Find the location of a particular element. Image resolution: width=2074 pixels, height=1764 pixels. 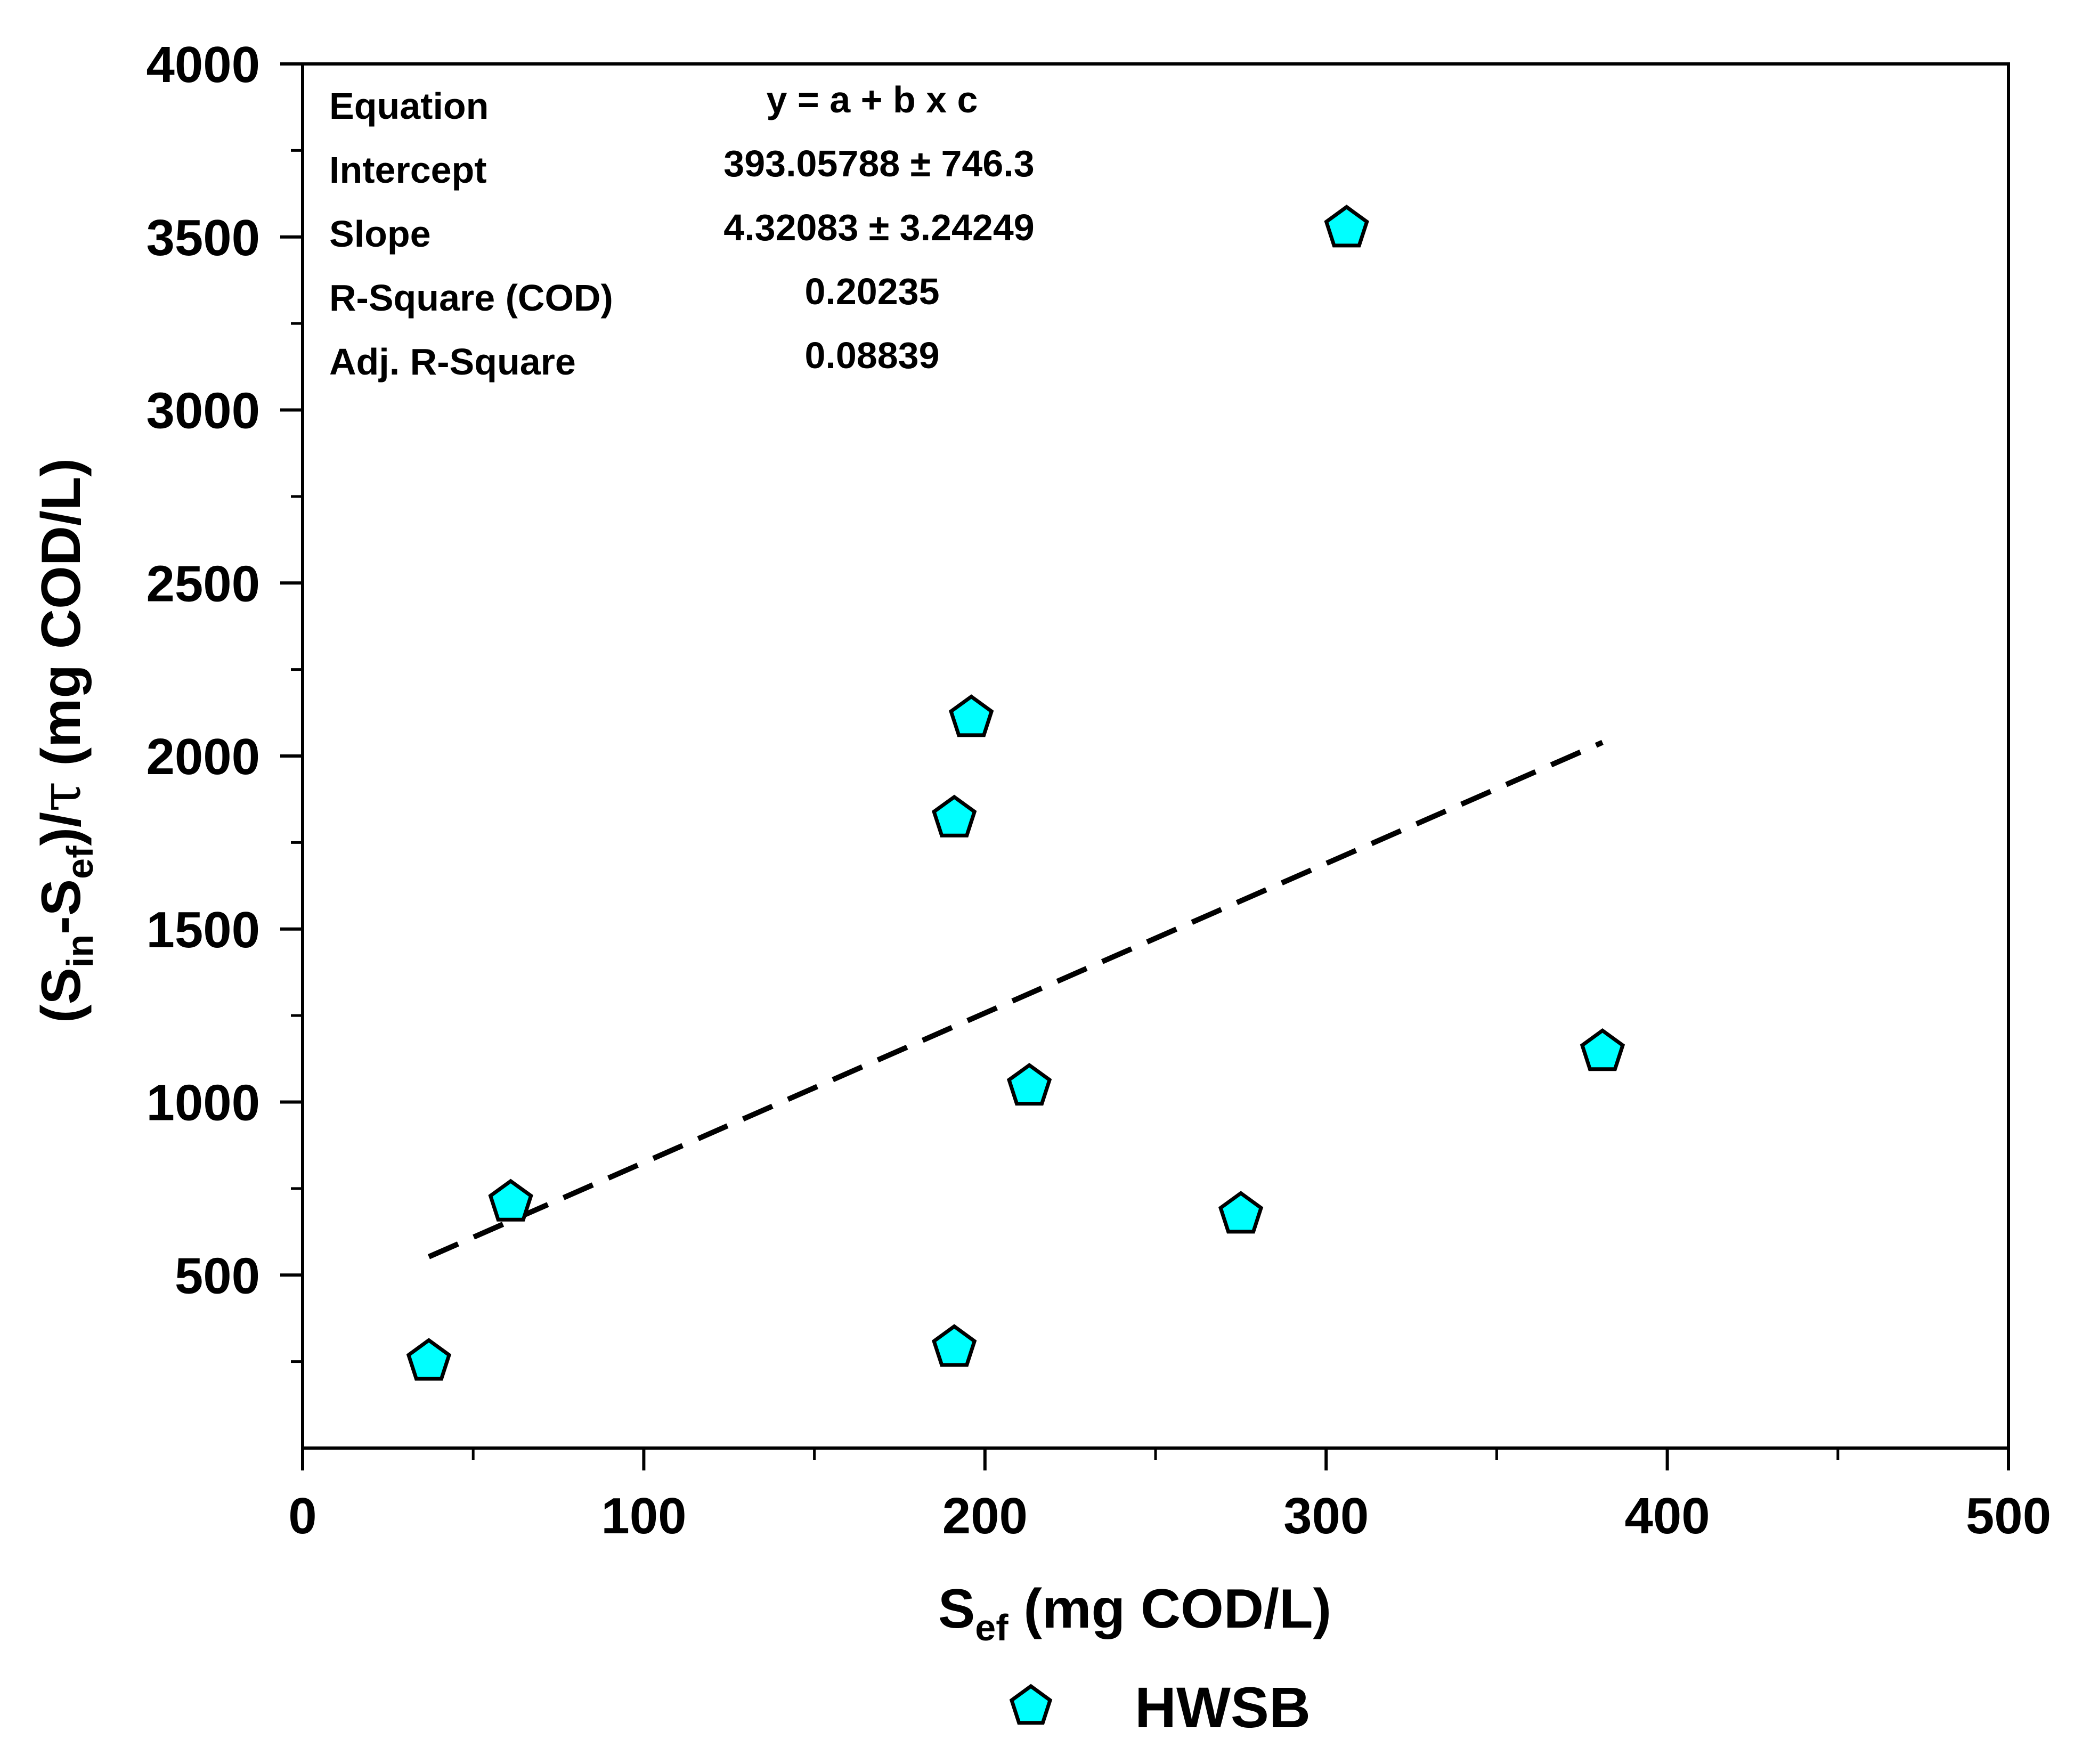

y-tick-label: 500 is located at coordinates (218, 1275).